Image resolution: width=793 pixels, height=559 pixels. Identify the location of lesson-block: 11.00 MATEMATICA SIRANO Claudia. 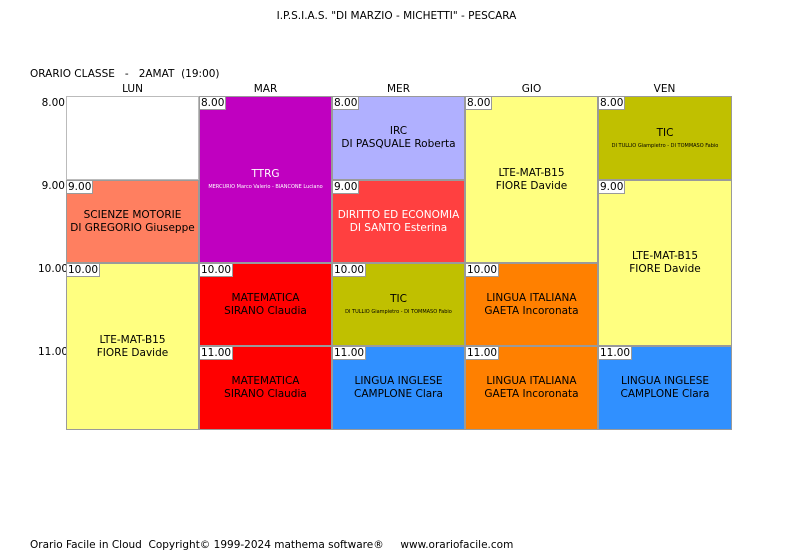
(265, 388).